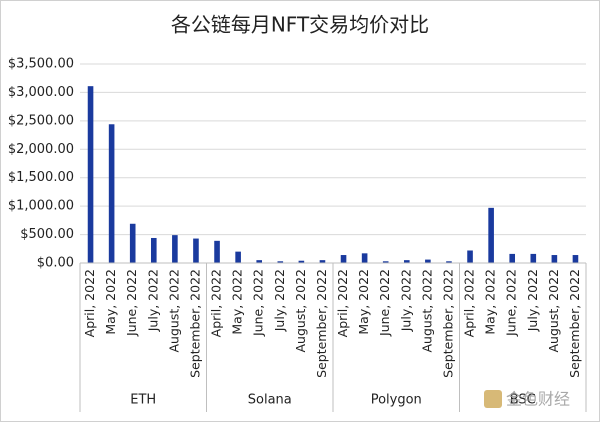 This screenshot has width=600, height=422. Describe the element at coordinates (538, 399) in the screenshot. I see `watermark: 金色财经` at that location.